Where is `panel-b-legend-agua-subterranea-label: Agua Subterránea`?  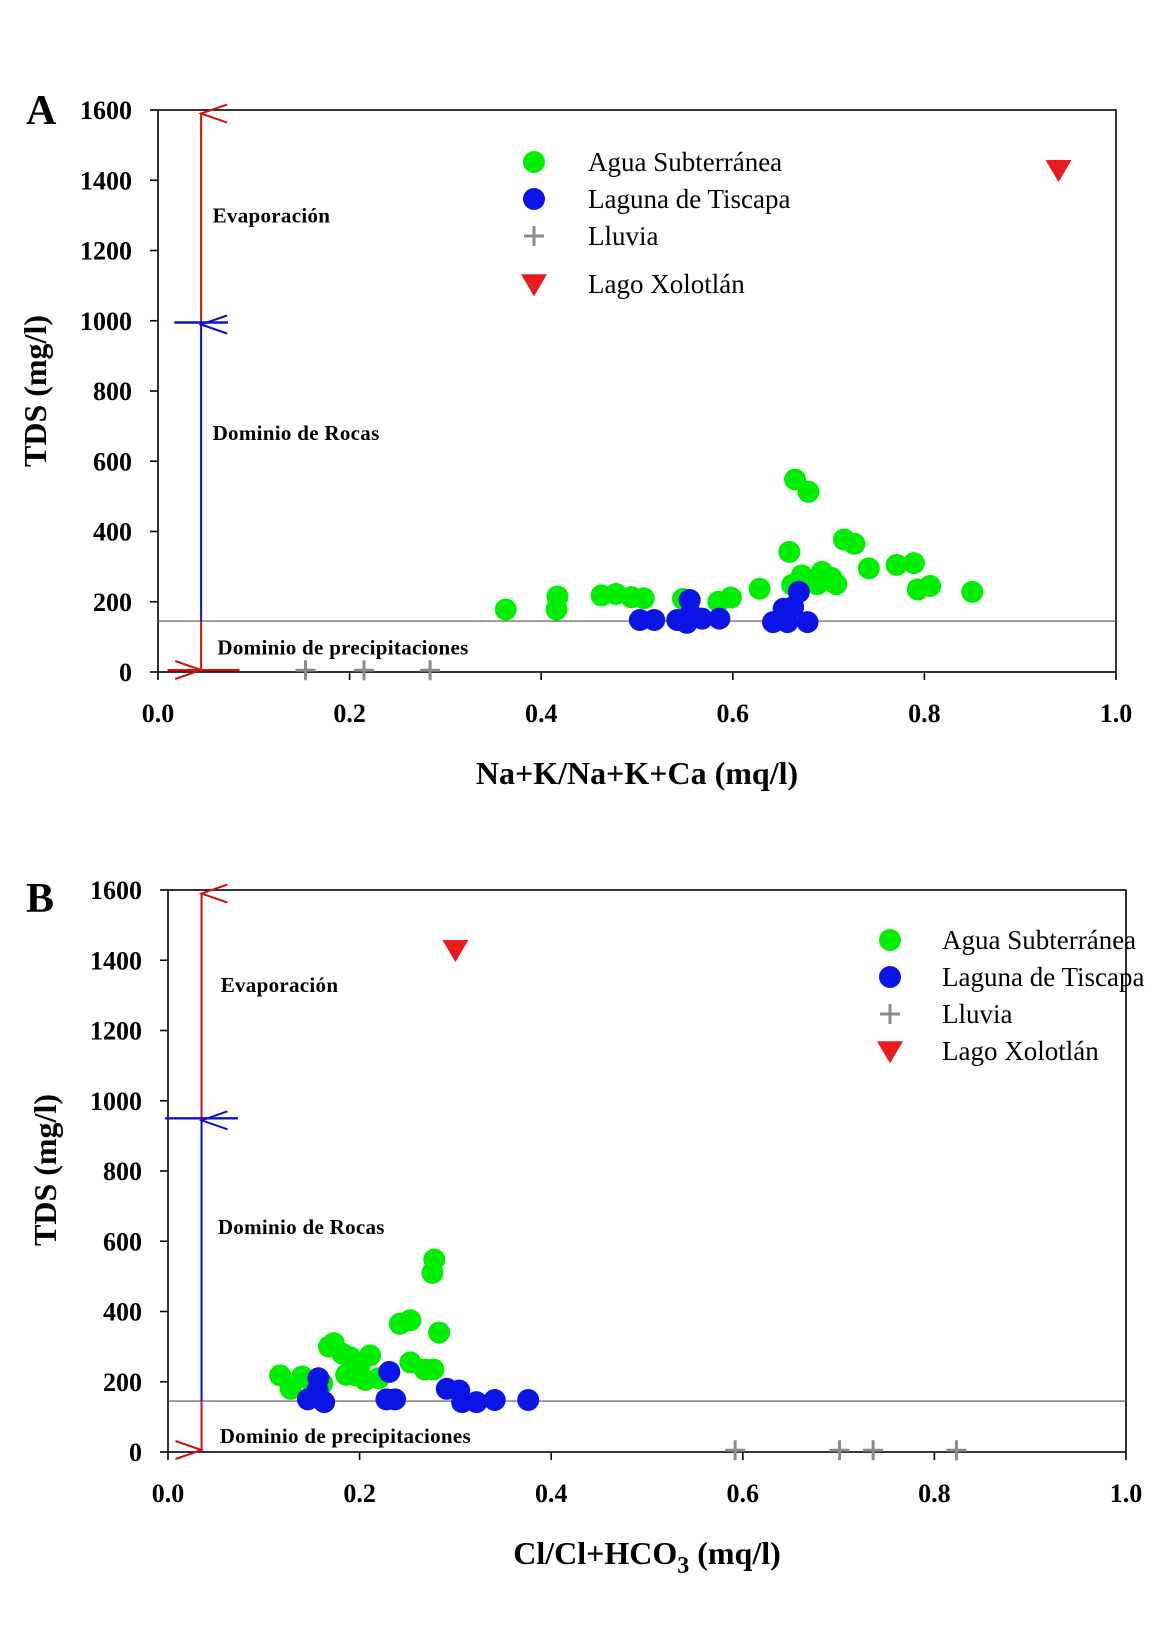 panel-b-legend-agua-subterranea-label: Agua Subterránea is located at coordinates (1039, 940).